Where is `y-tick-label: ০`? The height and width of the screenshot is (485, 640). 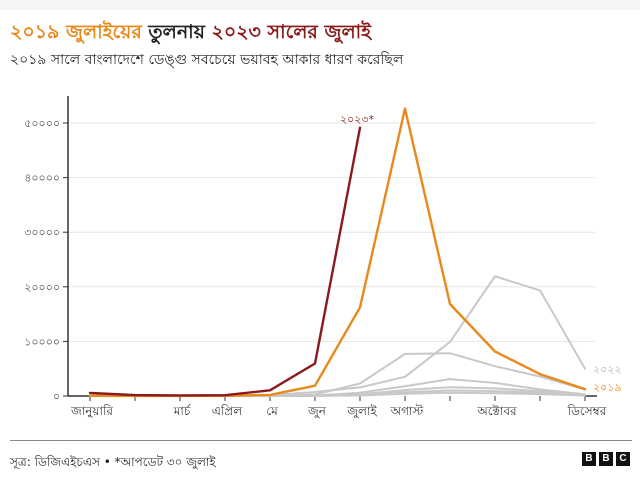 y-tick-label: ০ is located at coordinates (56, 396).